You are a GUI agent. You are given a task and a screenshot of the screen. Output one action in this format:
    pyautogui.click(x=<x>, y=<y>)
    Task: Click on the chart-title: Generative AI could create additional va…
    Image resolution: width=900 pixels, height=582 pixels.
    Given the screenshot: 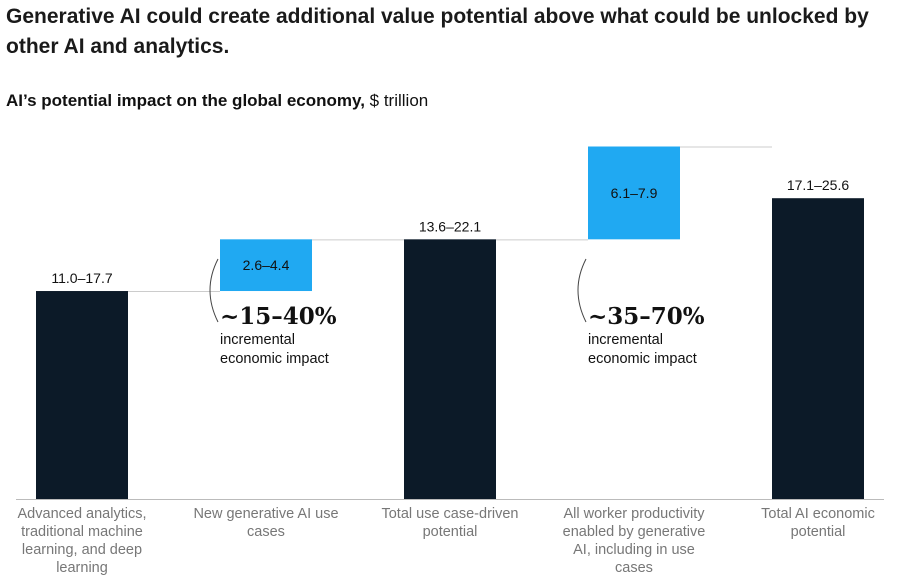 What is the action you would take?
    pyautogui.click(x=437, y=31)
    